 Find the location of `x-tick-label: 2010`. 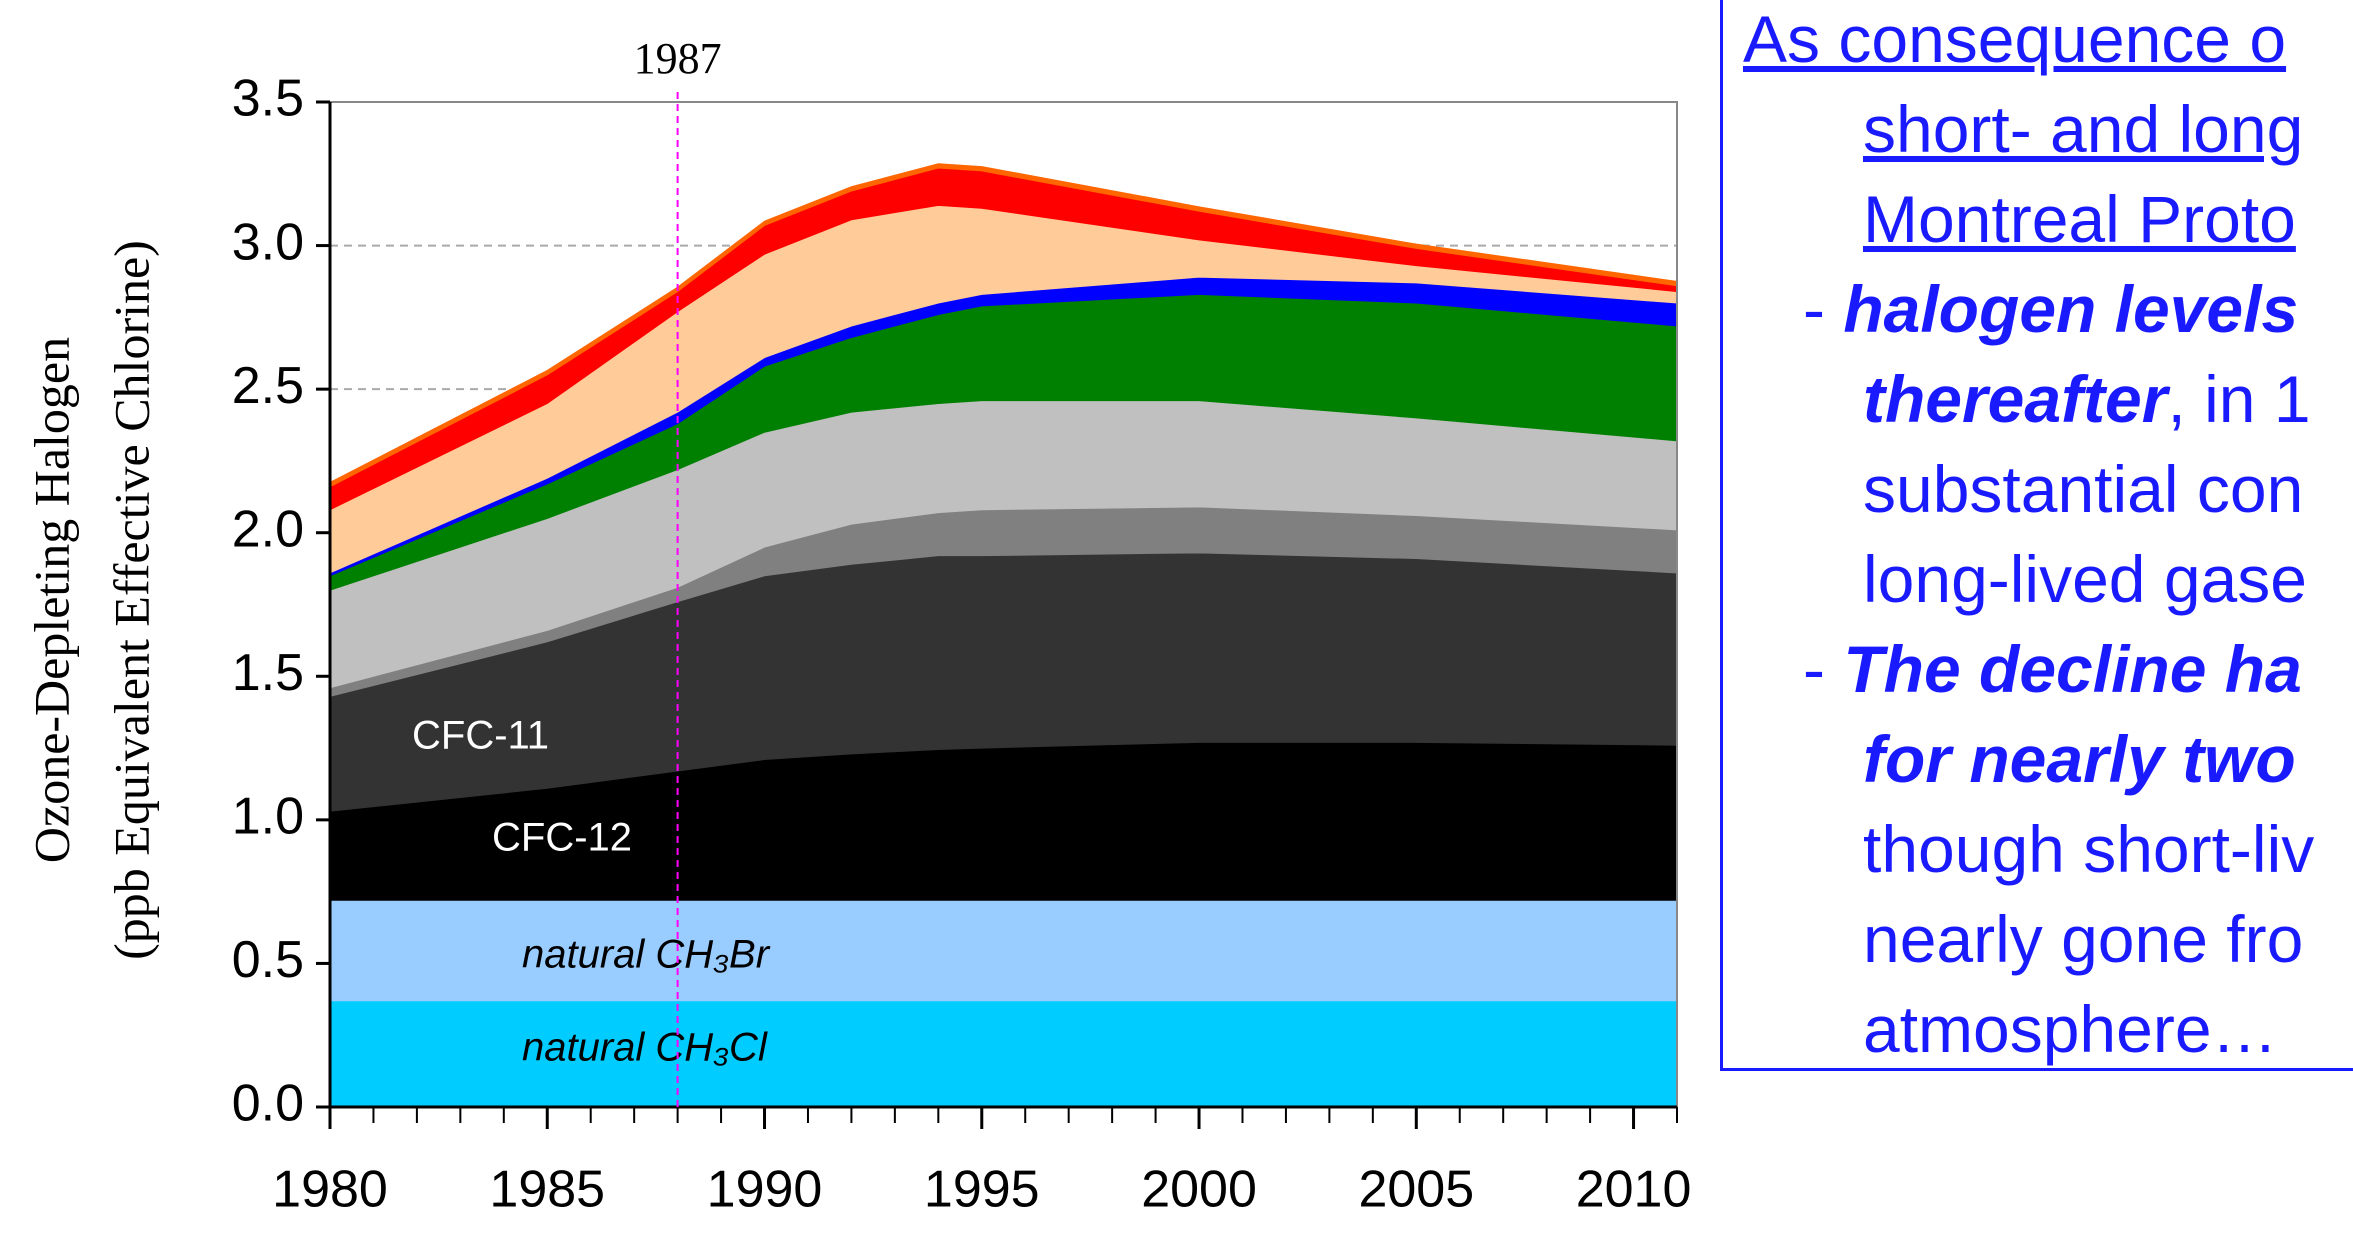

x-tick-label: 2010 is located at coordinates (1634, 1190).